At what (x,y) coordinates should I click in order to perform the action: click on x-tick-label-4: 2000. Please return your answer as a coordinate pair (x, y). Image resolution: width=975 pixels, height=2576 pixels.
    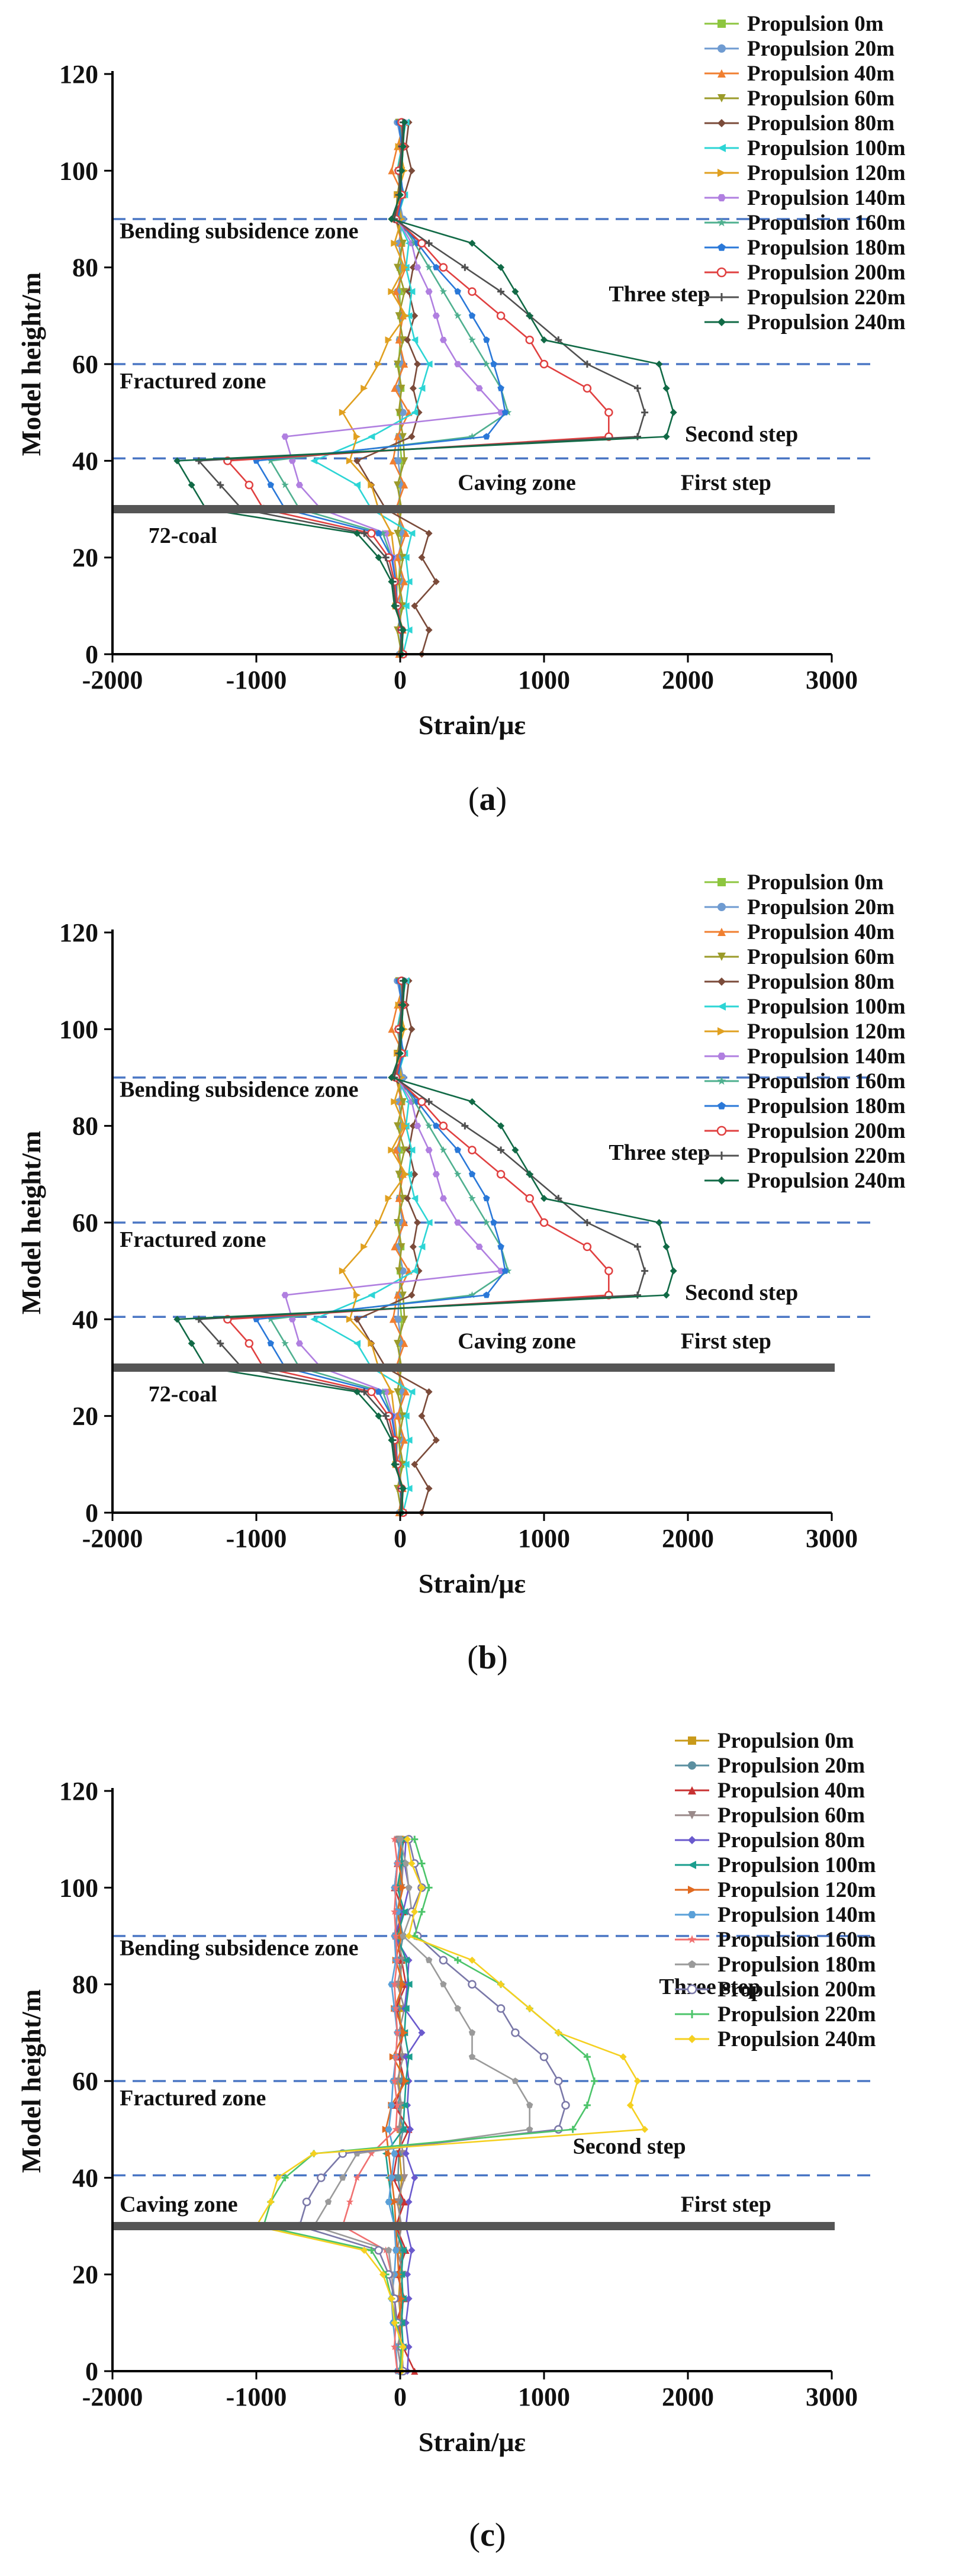
    Looking at the image, I should click on (688, 1538).